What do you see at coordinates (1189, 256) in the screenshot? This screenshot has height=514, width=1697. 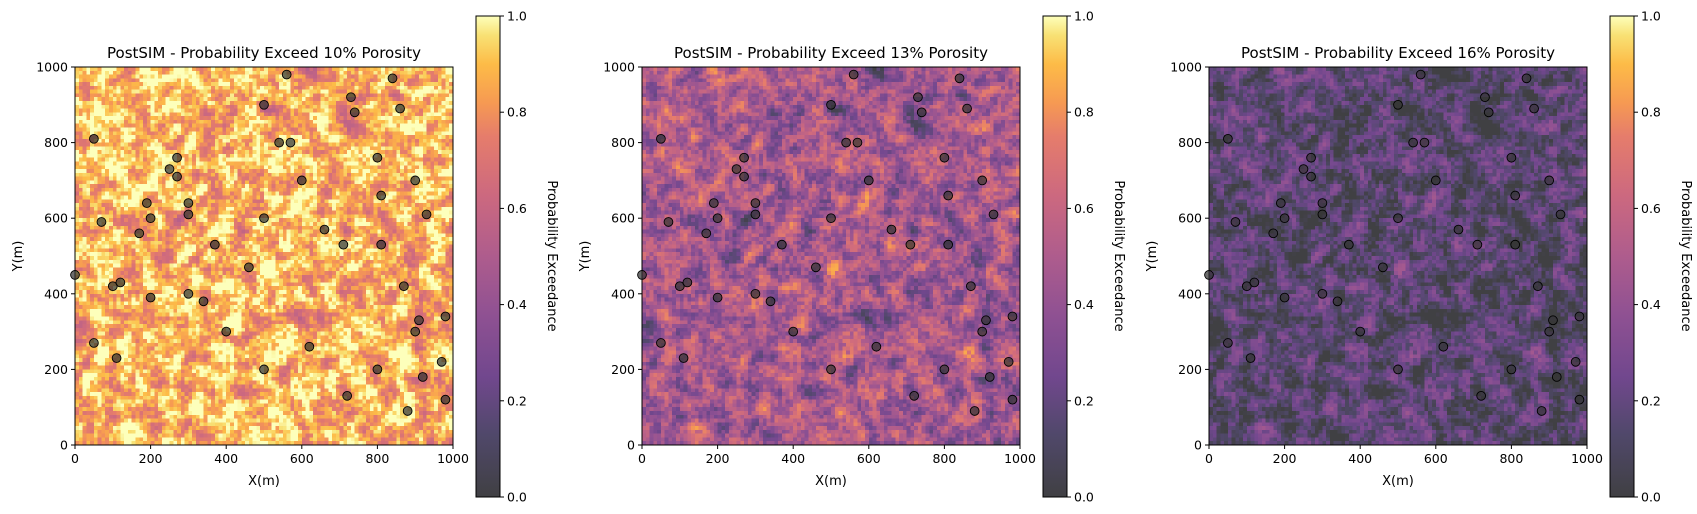 I see `panel-3-yticks: 0 200 400 600 800 1000` at bounding box center [1189, 256].